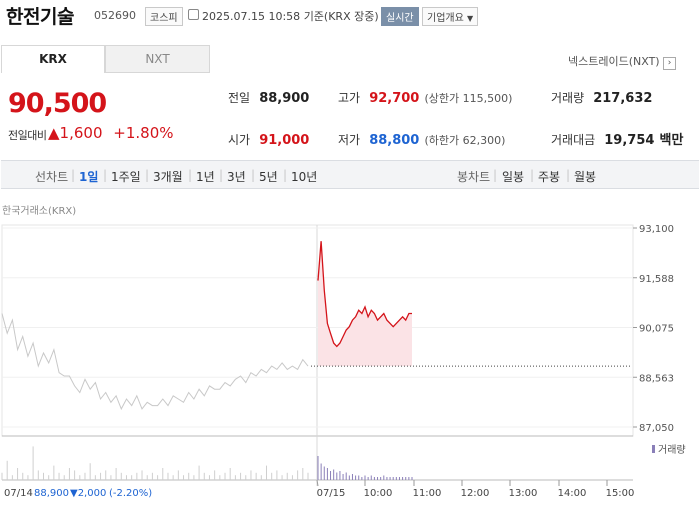 The width and height of the screenshot is (700, 505). What do you see at coordinates (290, 16) in the screenshot?
I see `quote-datetime: 2025.07.15 10:58 기준(KRX 장중)` at bounding box center [290, 16].